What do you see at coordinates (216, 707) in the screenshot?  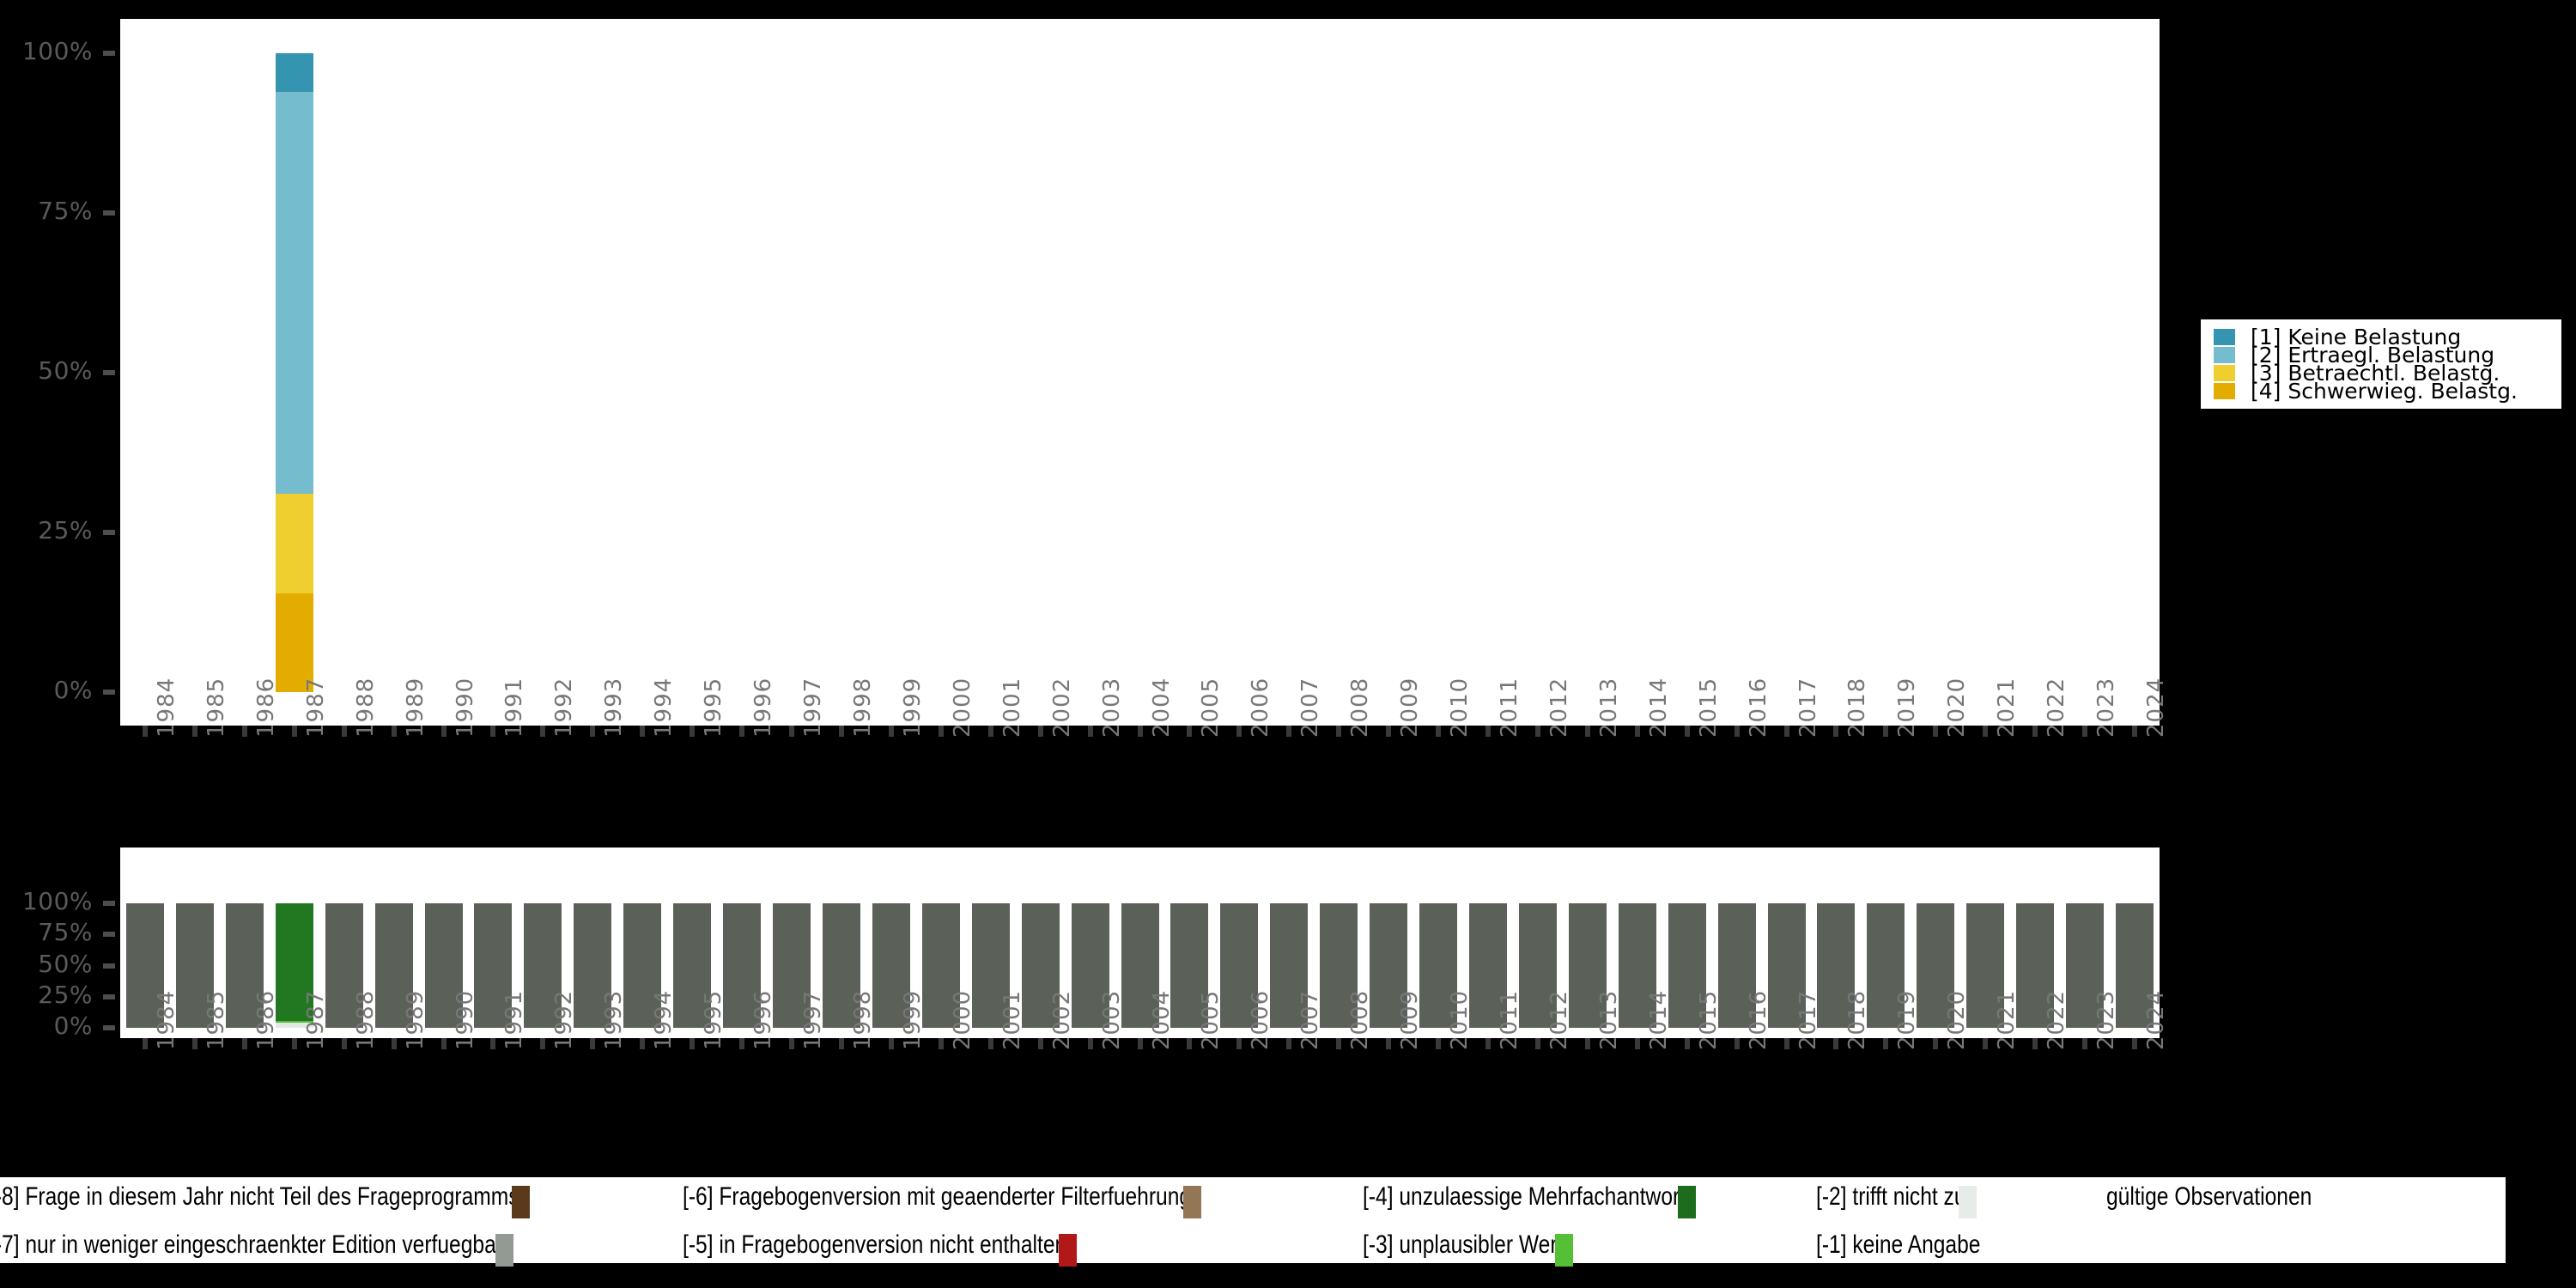 I see `x-axis-label: 1985` at bounding box center [216, 707].